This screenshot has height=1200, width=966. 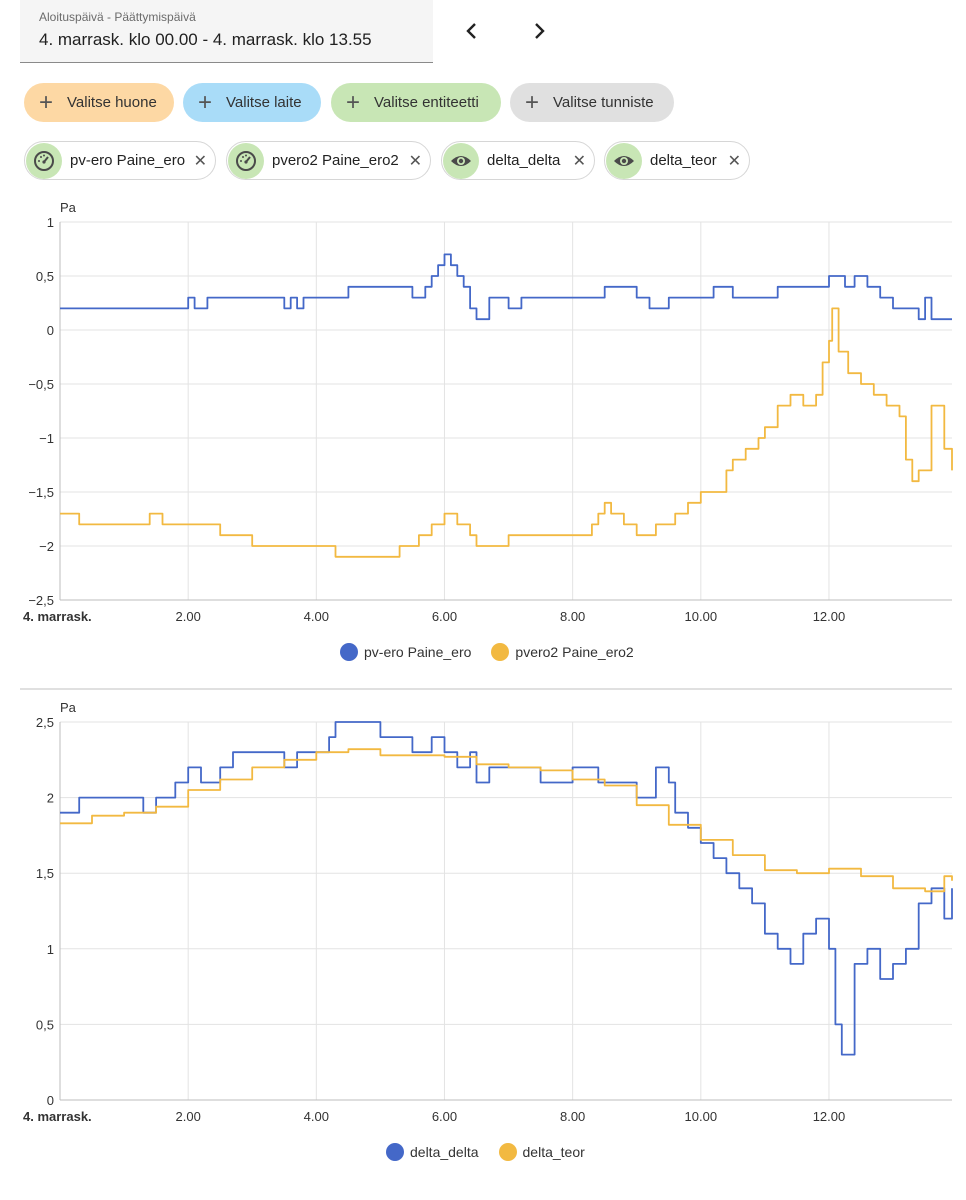 I want to click on select-label-chip: + Valitse tunniste, so click(x=592, y=102).